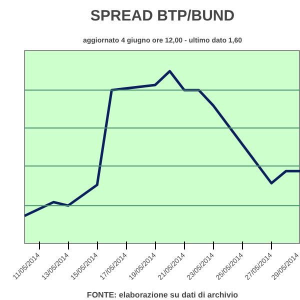 Image resolution: width=300 pixels, height=300 pixels. What do you see at coordinates (162, 295) in the screenshot?
I see `source-note: FONTE: elaborazione su dati di archivio` at bounding box center [162, 295].